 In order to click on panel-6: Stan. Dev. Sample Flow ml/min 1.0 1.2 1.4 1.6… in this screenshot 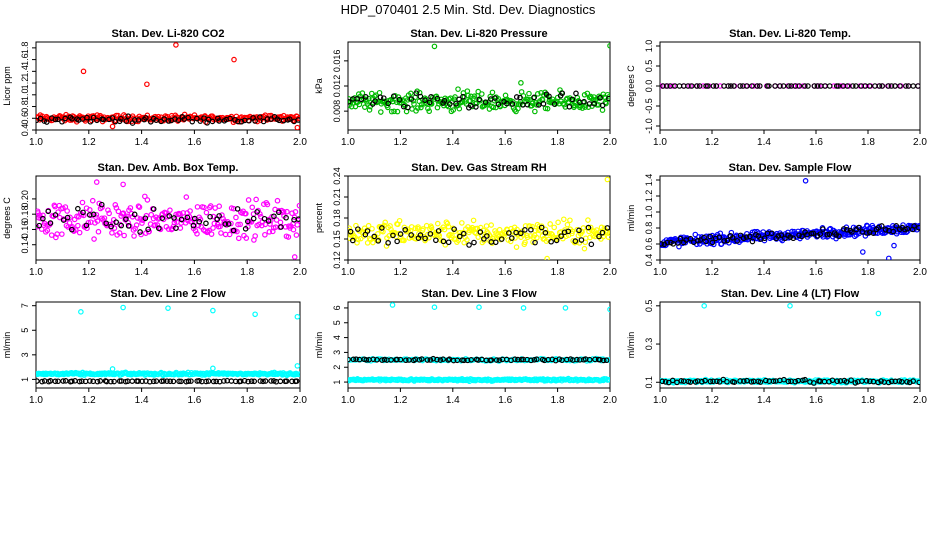, I will do `click(776, 220)`.